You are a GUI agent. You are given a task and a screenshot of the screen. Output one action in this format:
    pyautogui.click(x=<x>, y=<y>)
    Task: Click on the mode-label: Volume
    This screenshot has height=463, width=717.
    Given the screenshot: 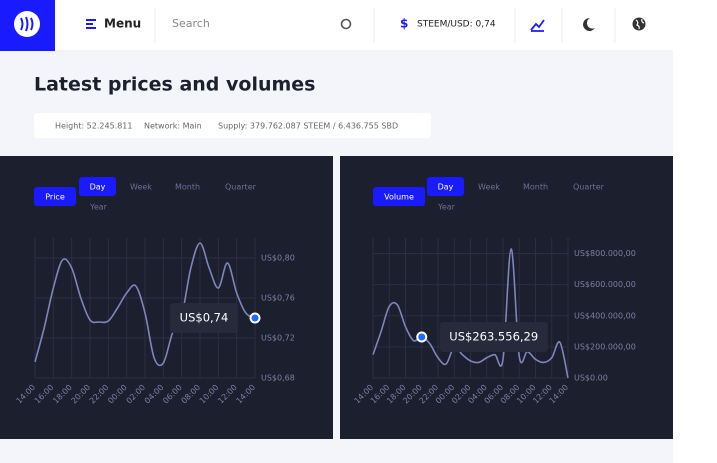 What is the action you would take?
    pyautogui.click(x=399, y=197)
    